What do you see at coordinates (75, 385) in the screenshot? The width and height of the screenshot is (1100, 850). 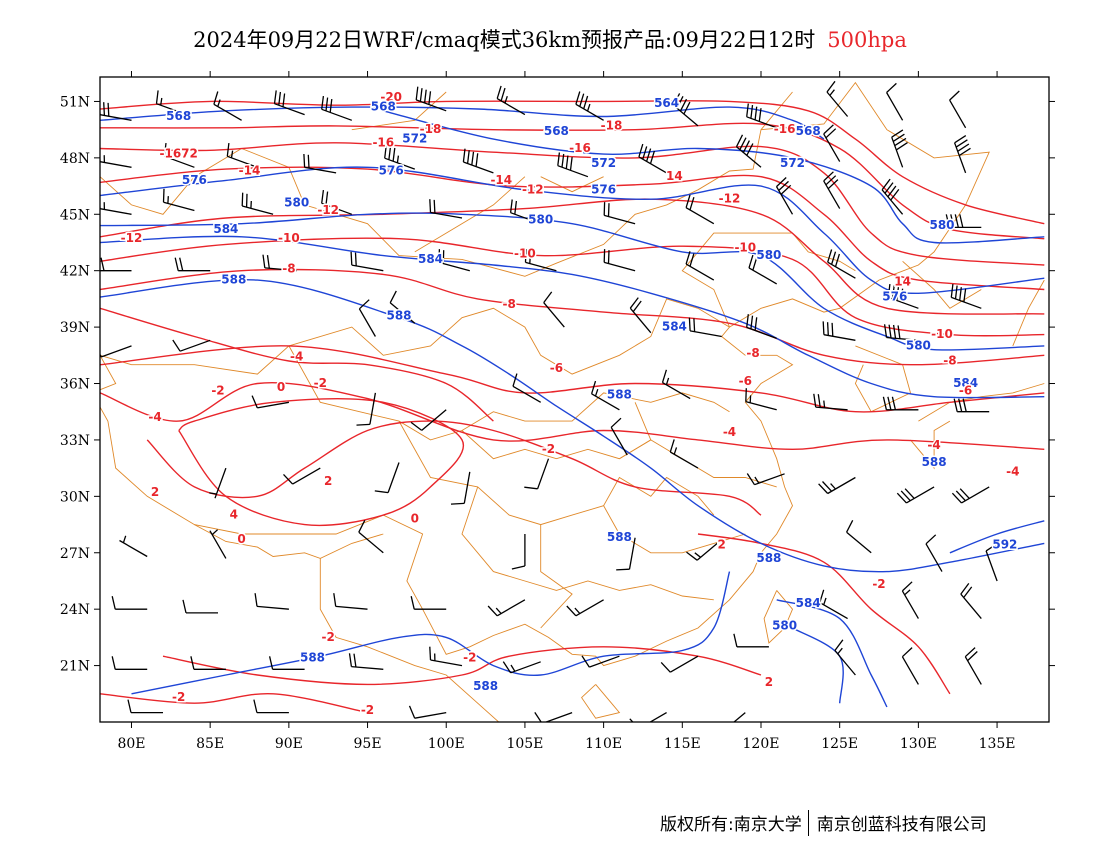 I see `y-tick-label: 36N` at bounding box center [75, 385].